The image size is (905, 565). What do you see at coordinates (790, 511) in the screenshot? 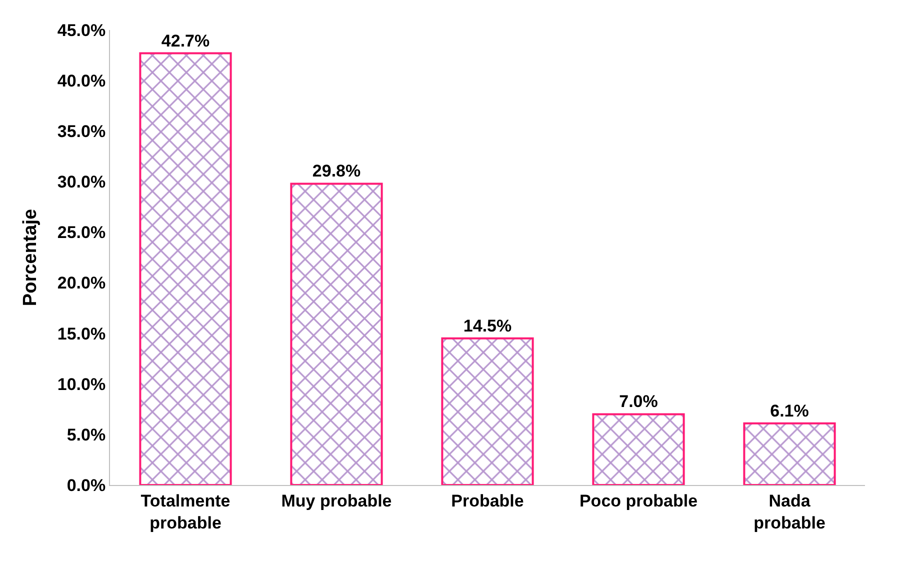
I see `x-tick-label: Nada probable` at bounding box center [790, 511].